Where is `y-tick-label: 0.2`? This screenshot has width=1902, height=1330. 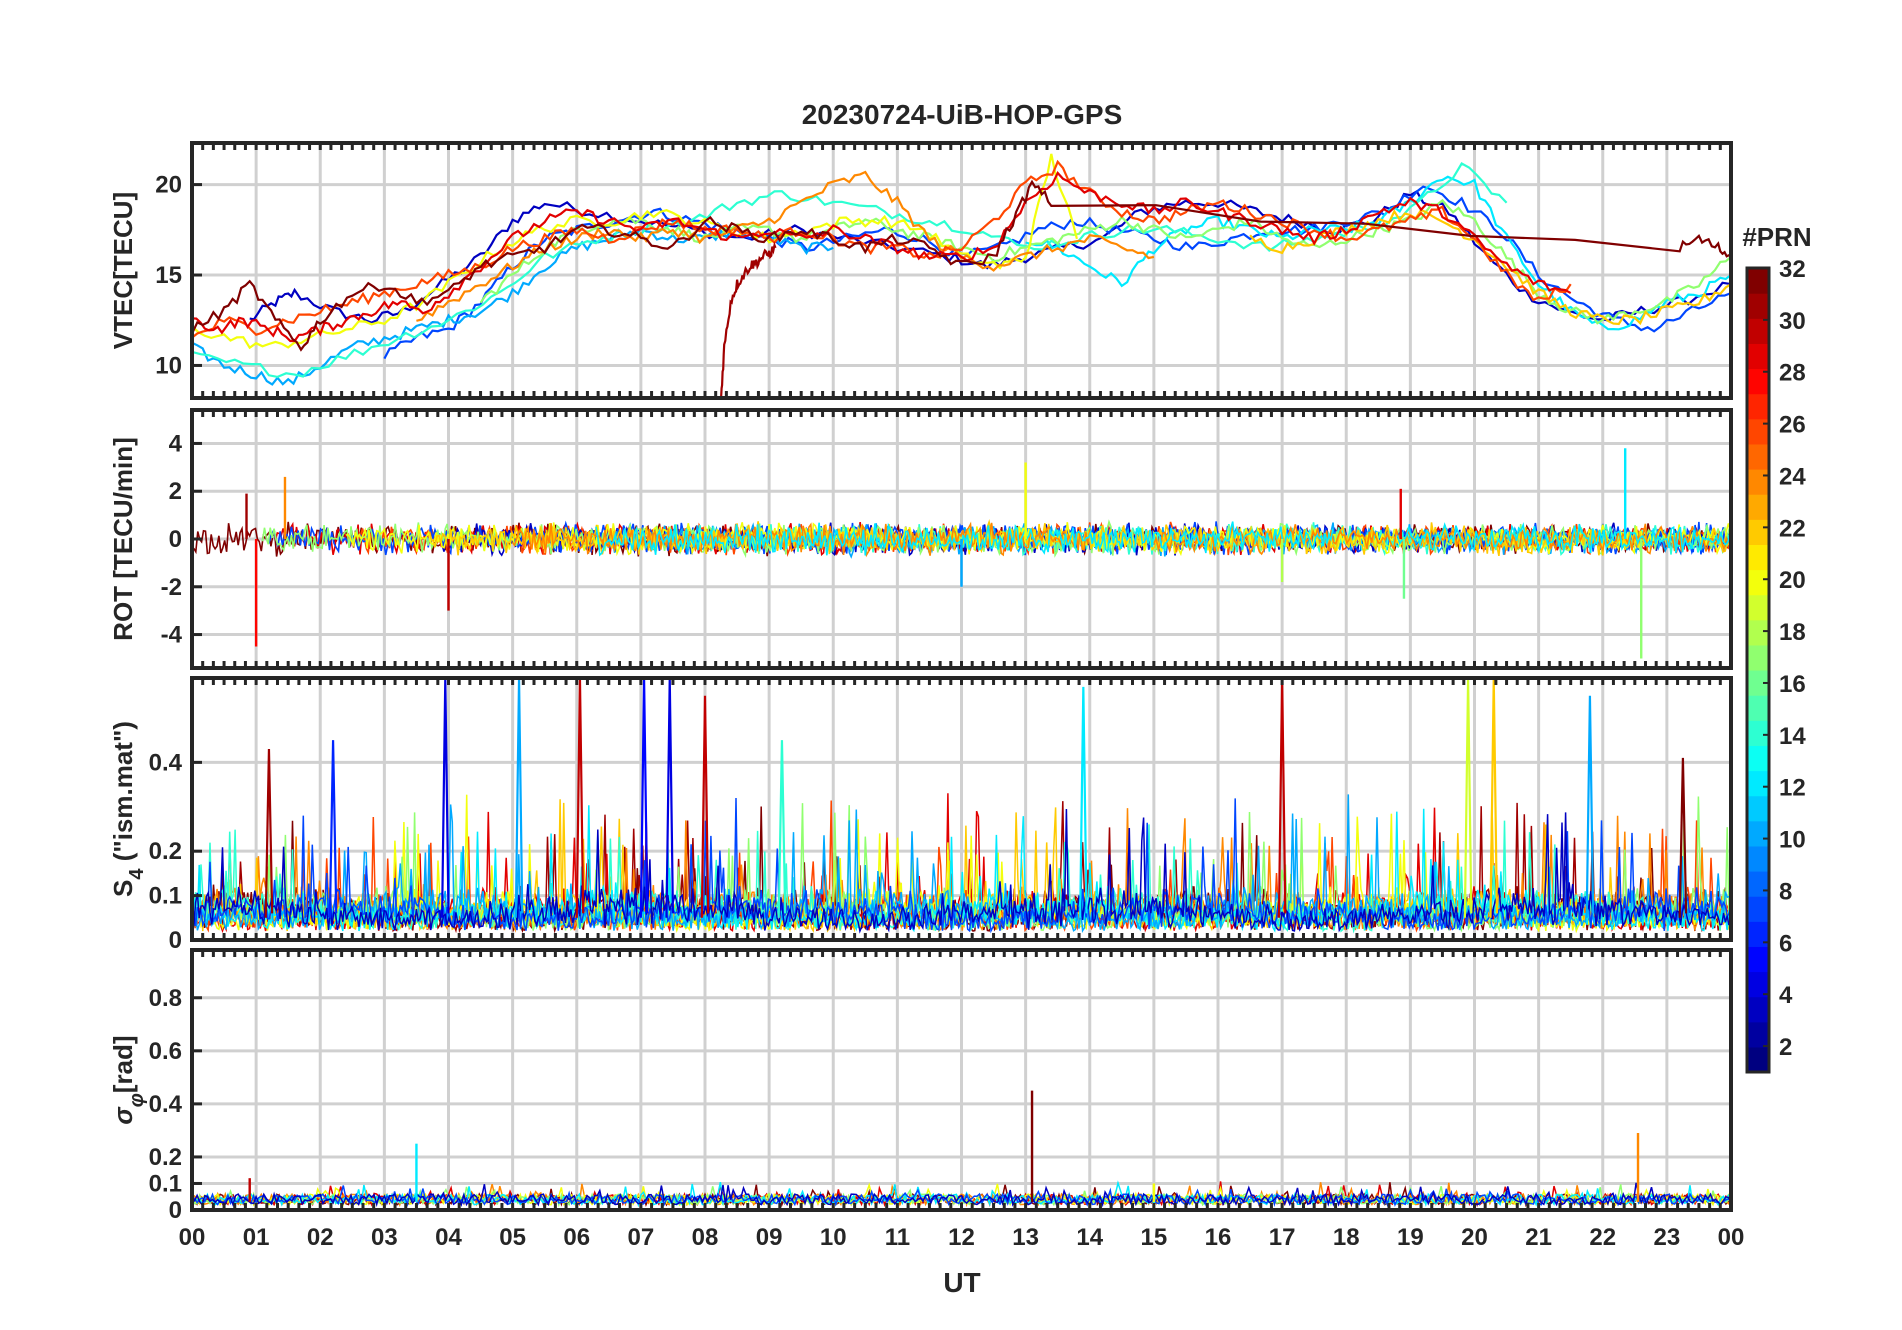
y-tick-label: 0.2 is located at coordinates (165, 1157).